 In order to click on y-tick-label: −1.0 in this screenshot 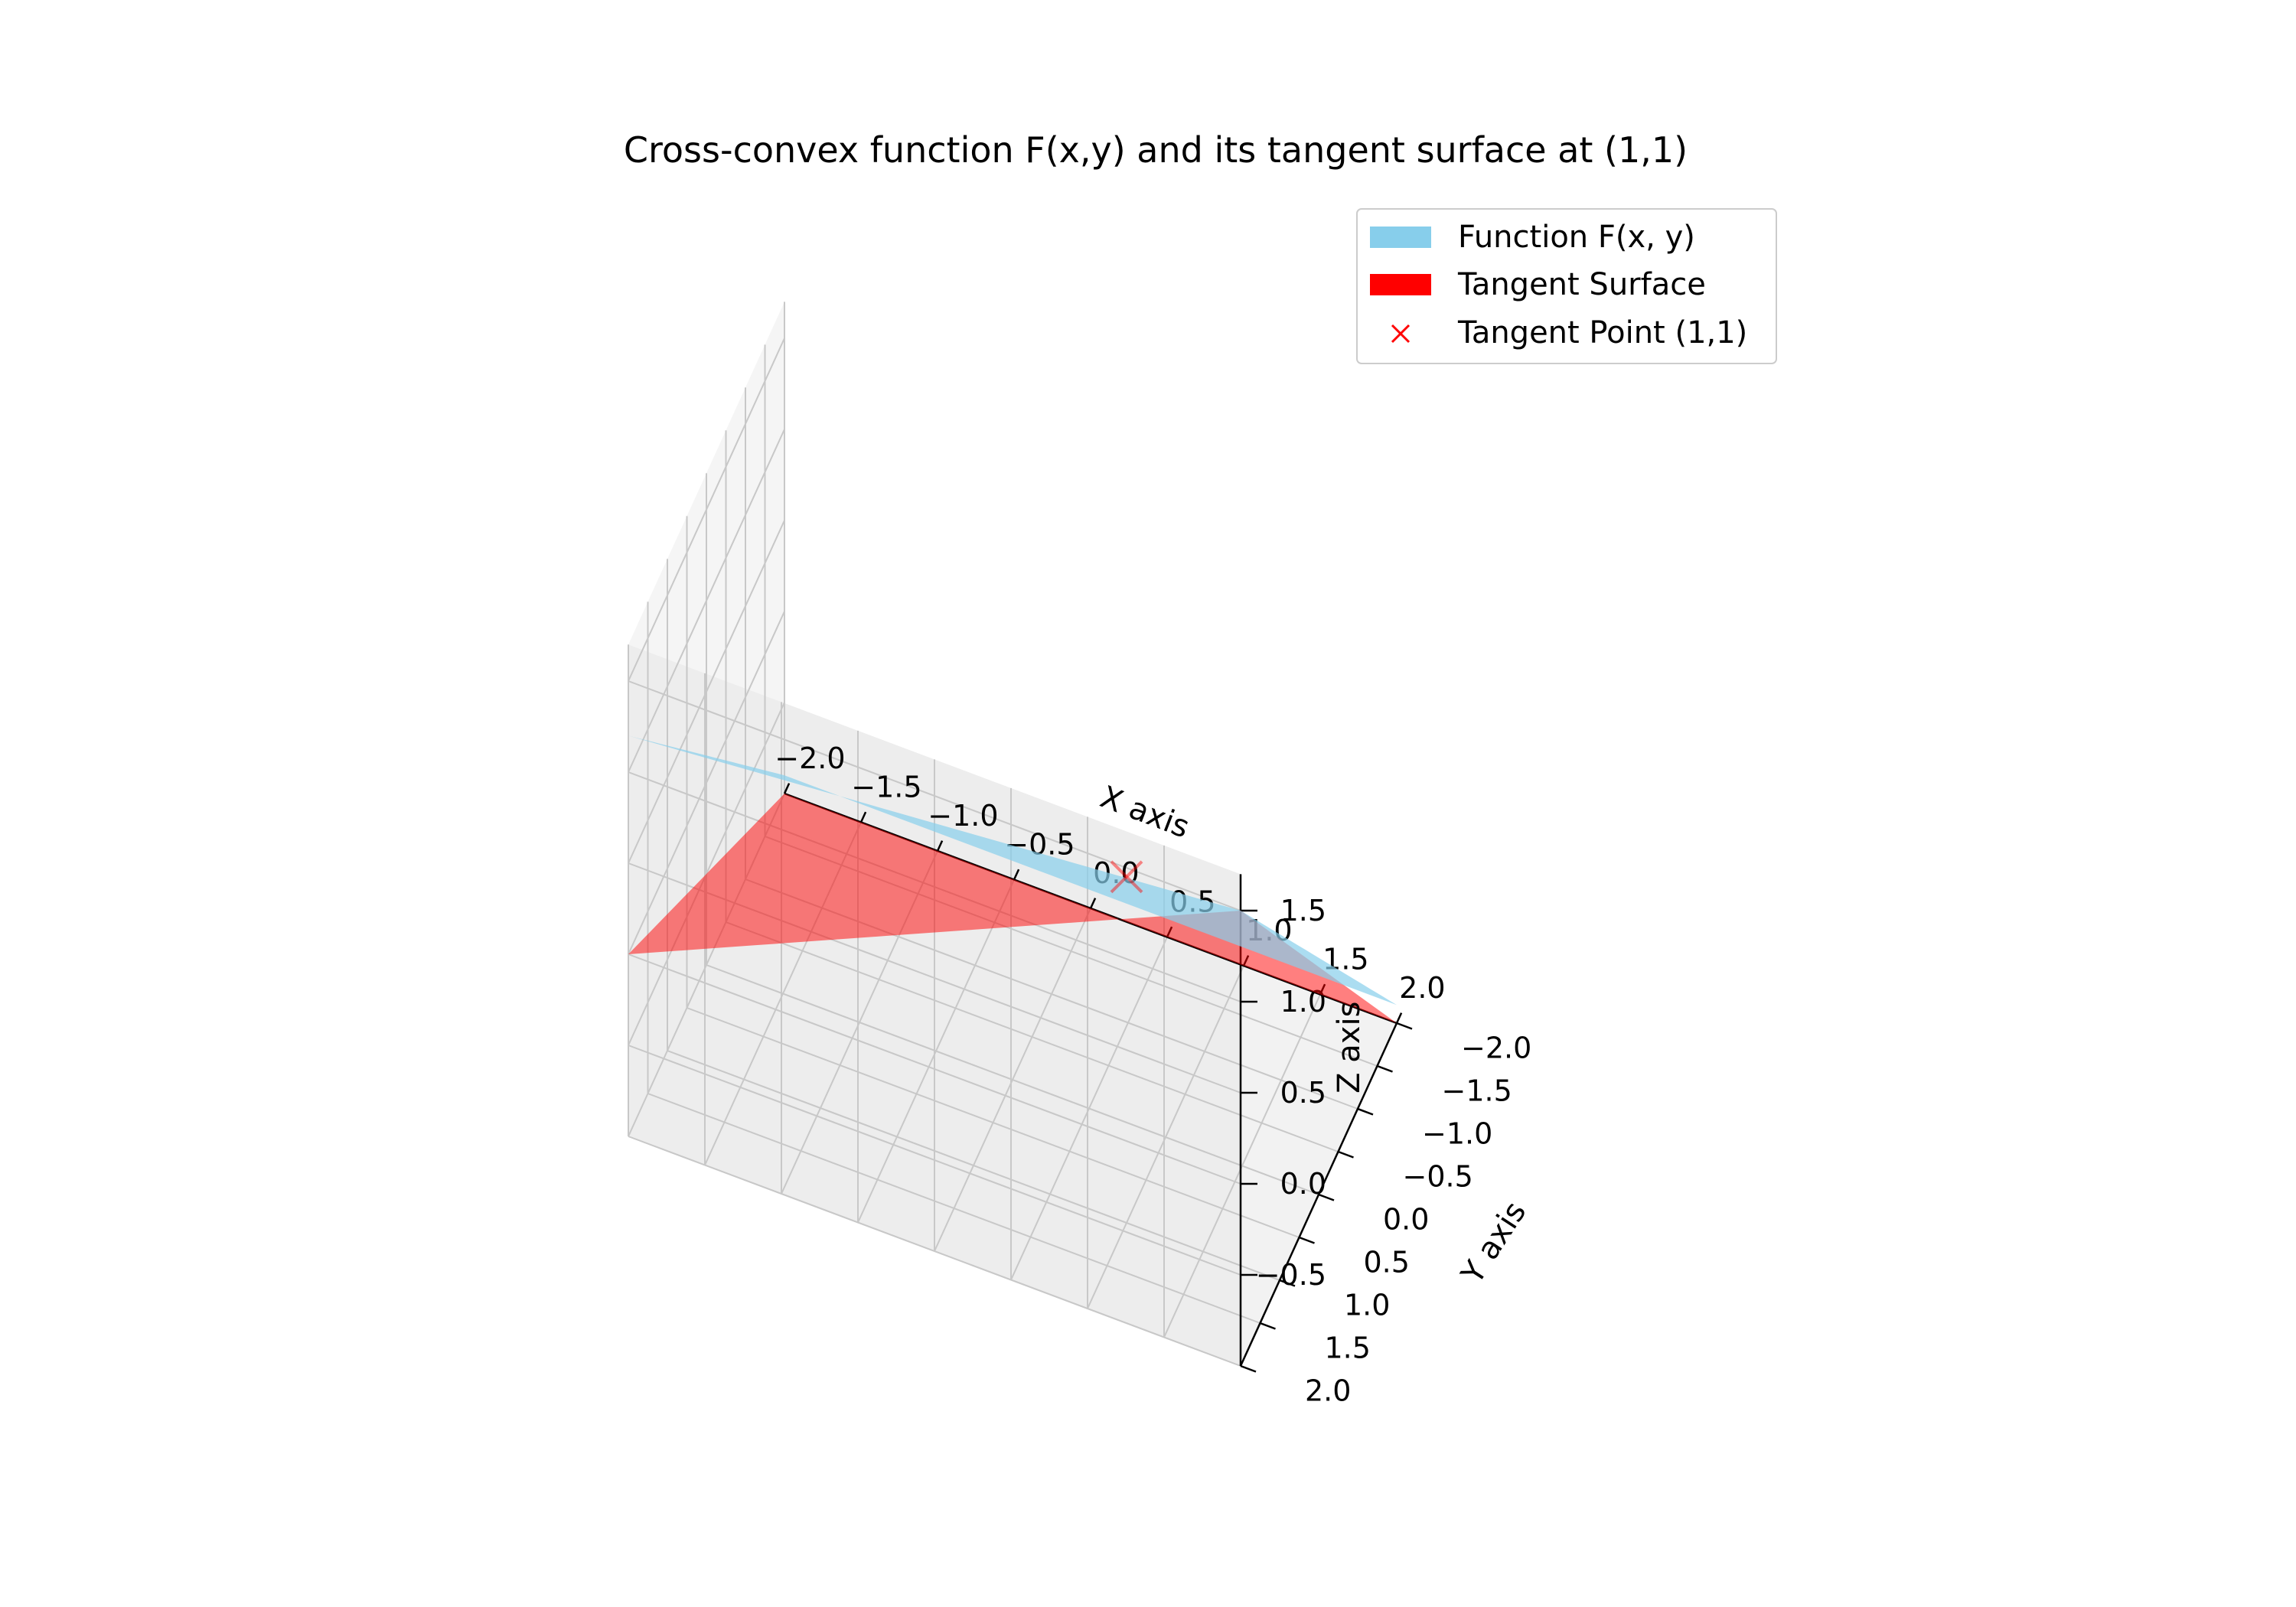, I will do `click(1457, 1134)`.